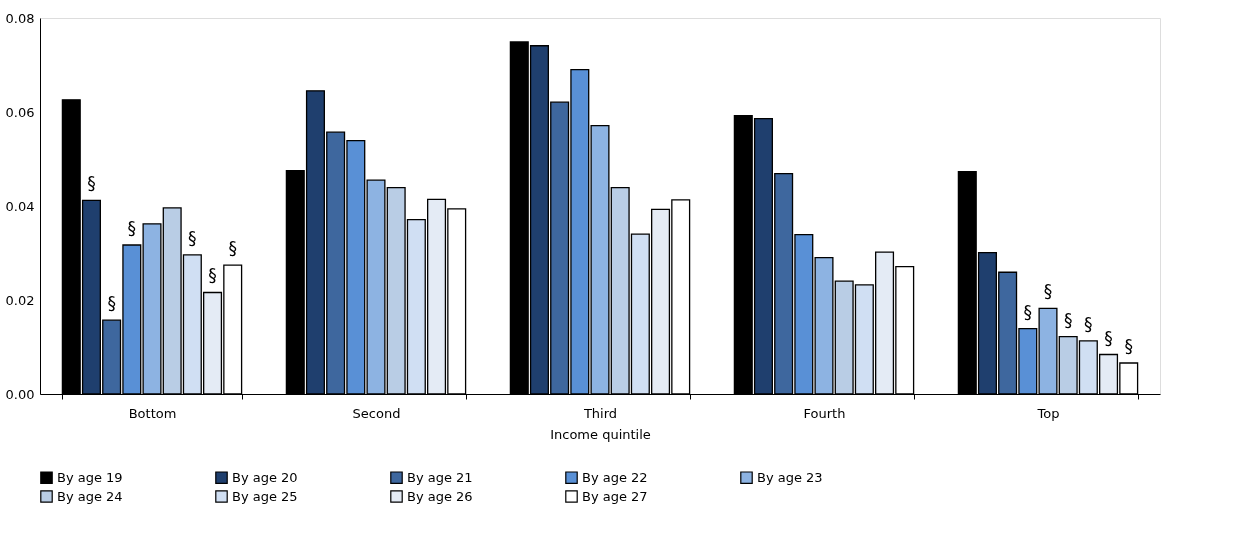 Image resolution: width=1236 pixels, height=540 pixels. Describe the element at coordinates (20, 394) in the screenshot. I see `y-tick-label: 0.00` at that location.